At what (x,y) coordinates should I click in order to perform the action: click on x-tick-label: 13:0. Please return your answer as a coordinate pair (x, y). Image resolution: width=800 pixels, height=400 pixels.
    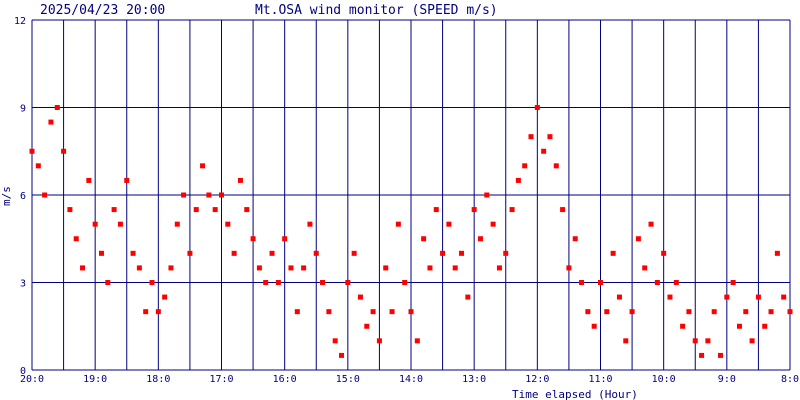
    Looking at the image, I should click on (474, 379).